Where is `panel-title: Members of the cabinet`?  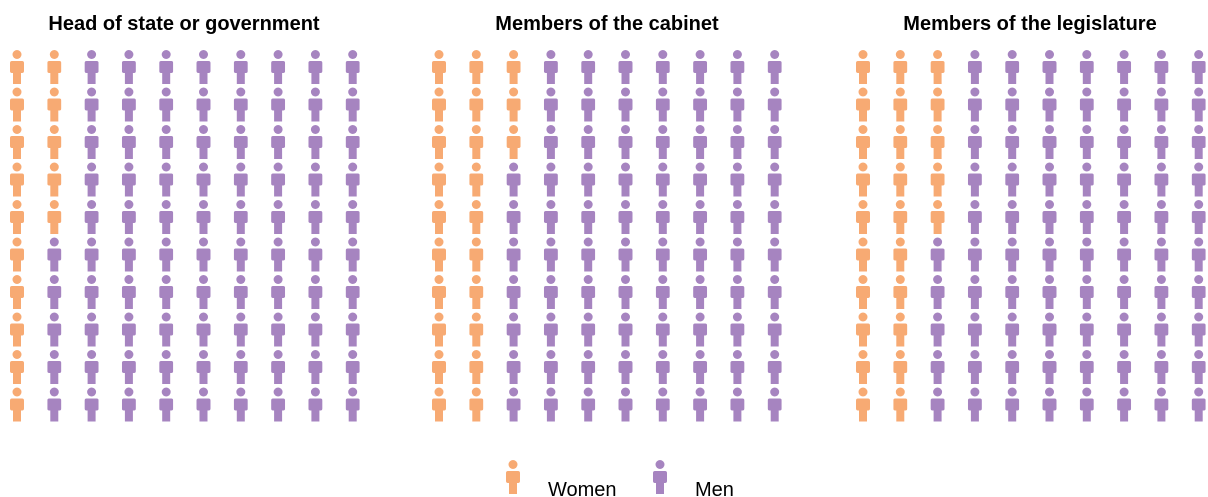 panel-title: Members of the cabinet is located at coordinates (607, 24).